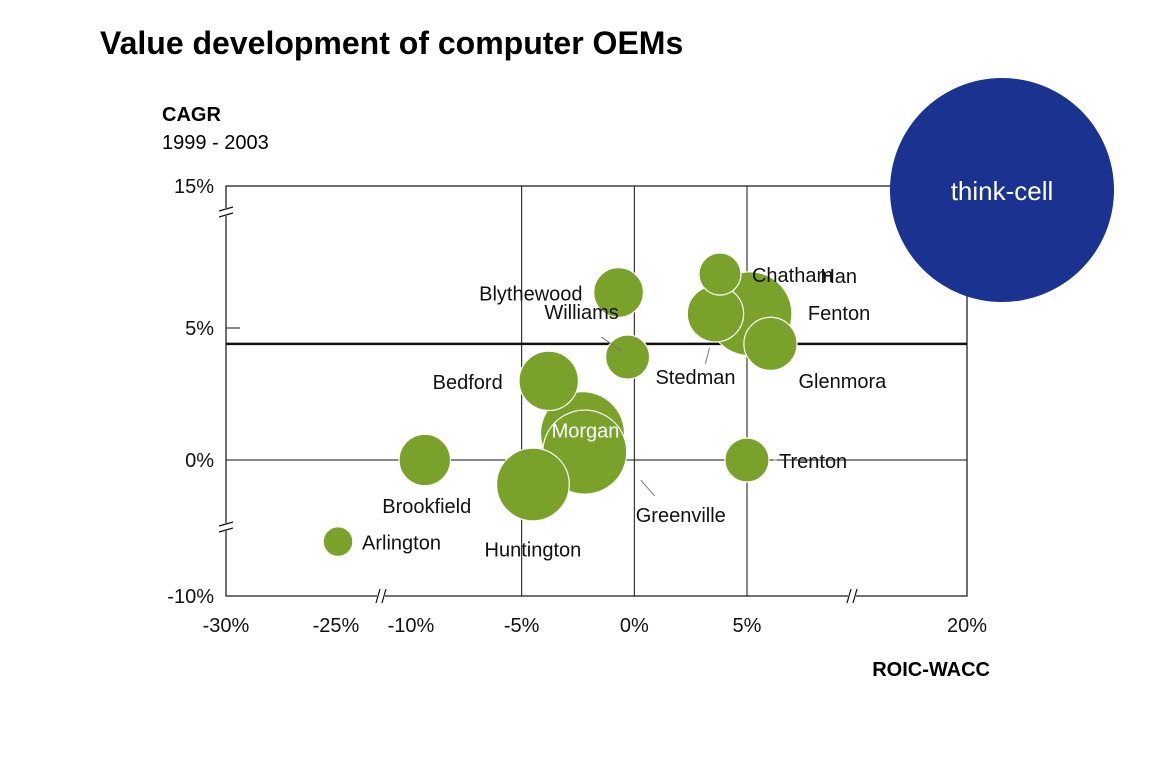 The height and width of the screenshot is (768, 1152). I want to click on label-morgan: Morgan, so click(586, 432).